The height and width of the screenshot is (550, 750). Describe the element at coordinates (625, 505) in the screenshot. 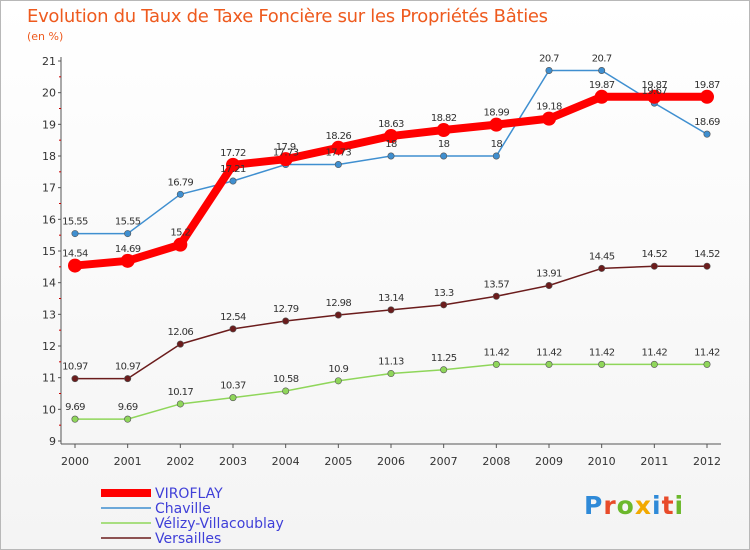

I see `logo-letter: o` at that location.